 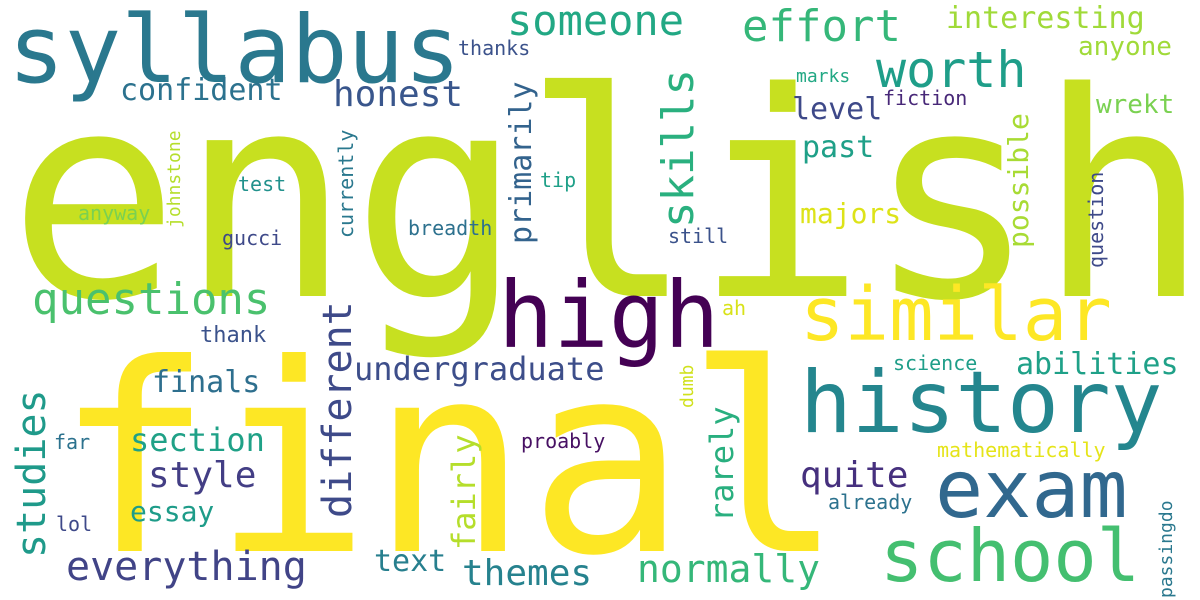 What do you see at coordinates (450, 228) in the screenshot?
I see `word-breadth: breadth` at bounding box center [450, 228].